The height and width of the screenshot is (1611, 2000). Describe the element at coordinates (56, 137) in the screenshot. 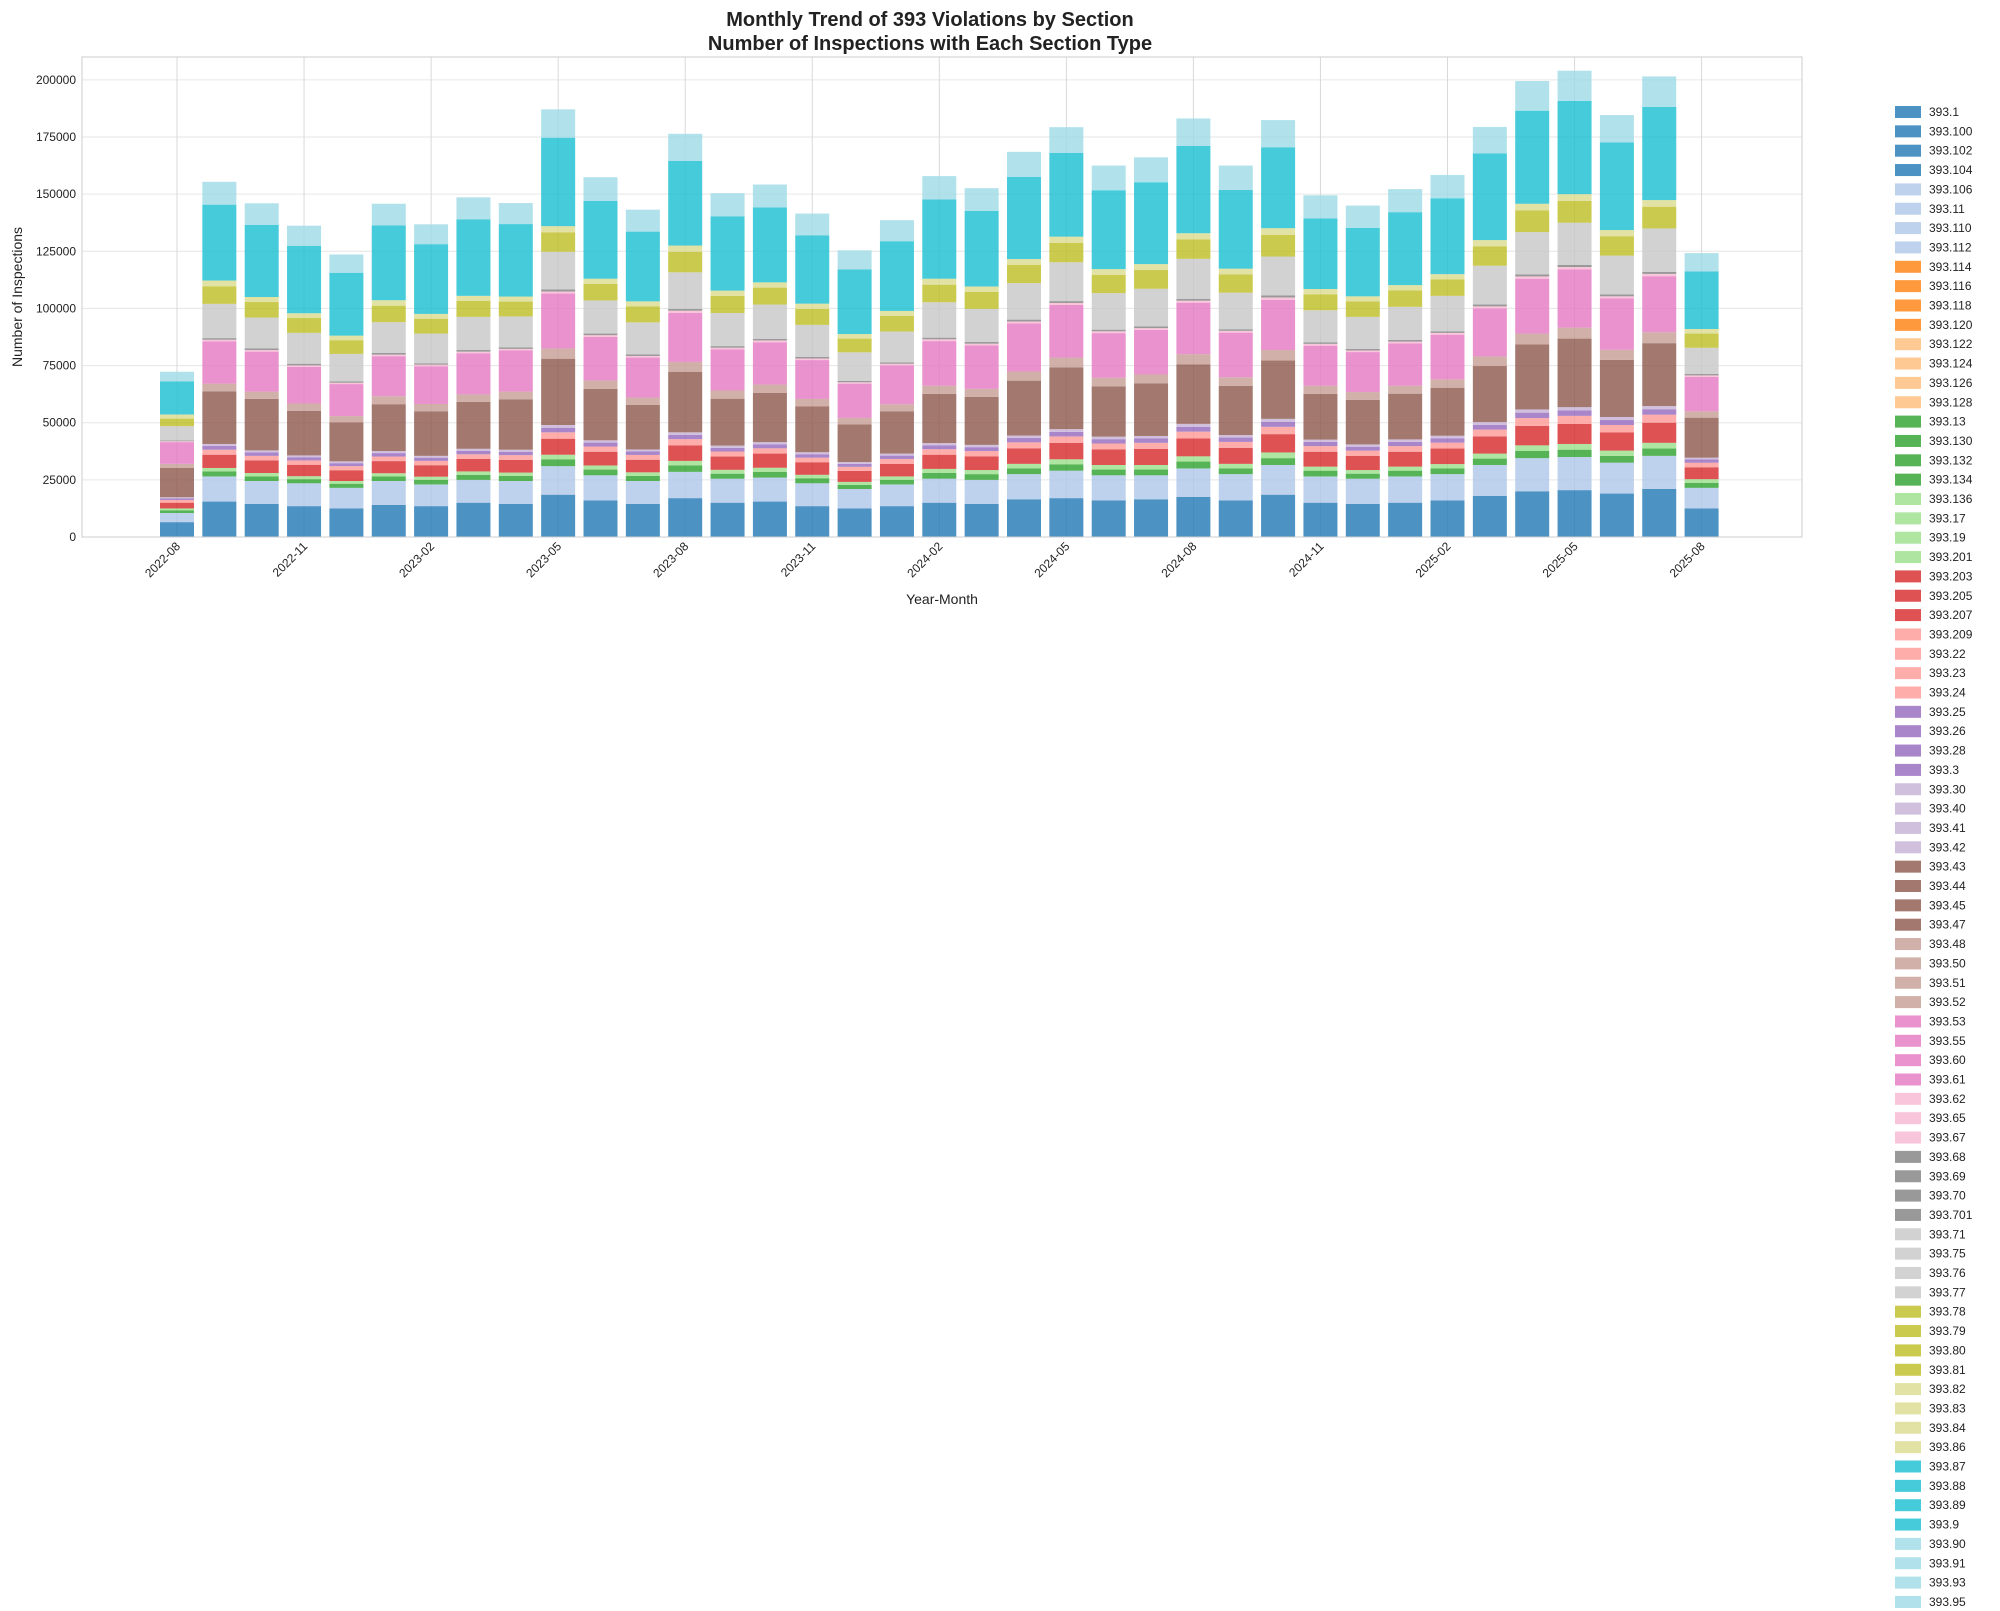

I see `y-tick-label: 175000` at that location.